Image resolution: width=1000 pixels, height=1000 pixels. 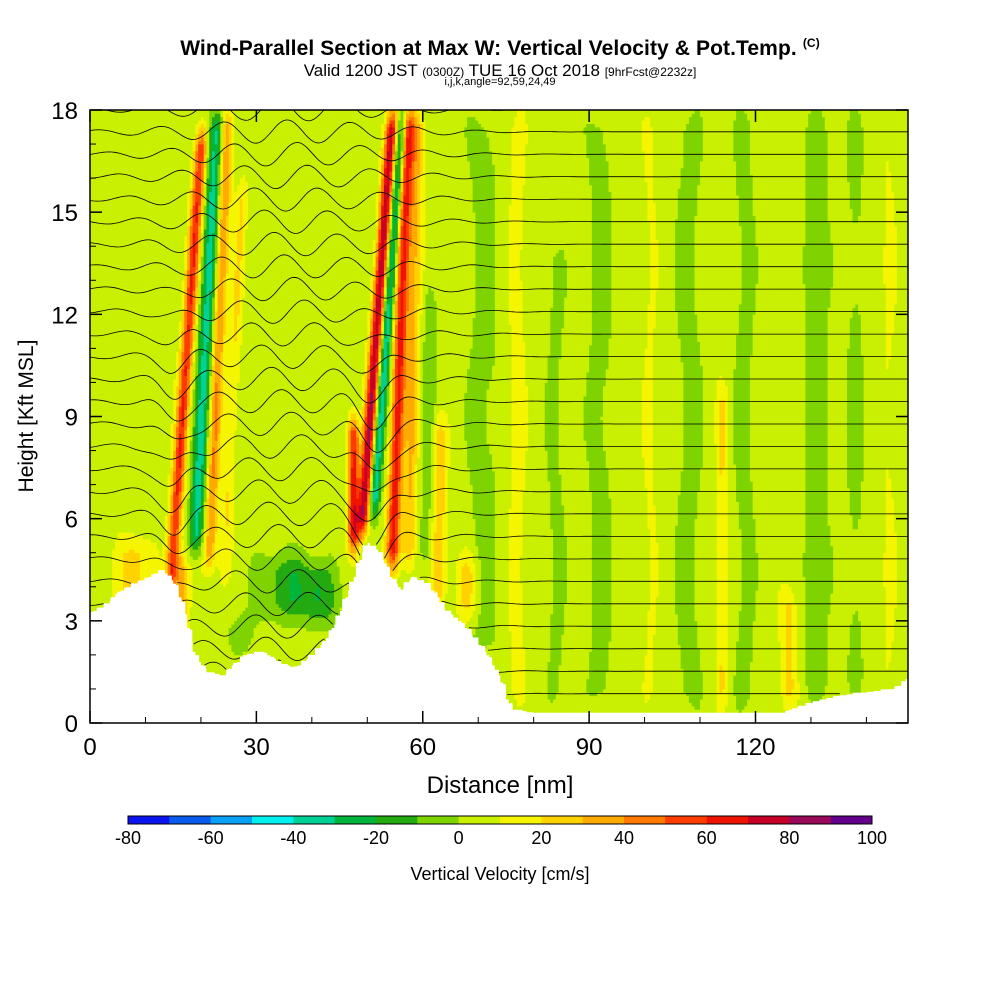 I want to click on x-tick-label: 0, so click(x=89, y=747).